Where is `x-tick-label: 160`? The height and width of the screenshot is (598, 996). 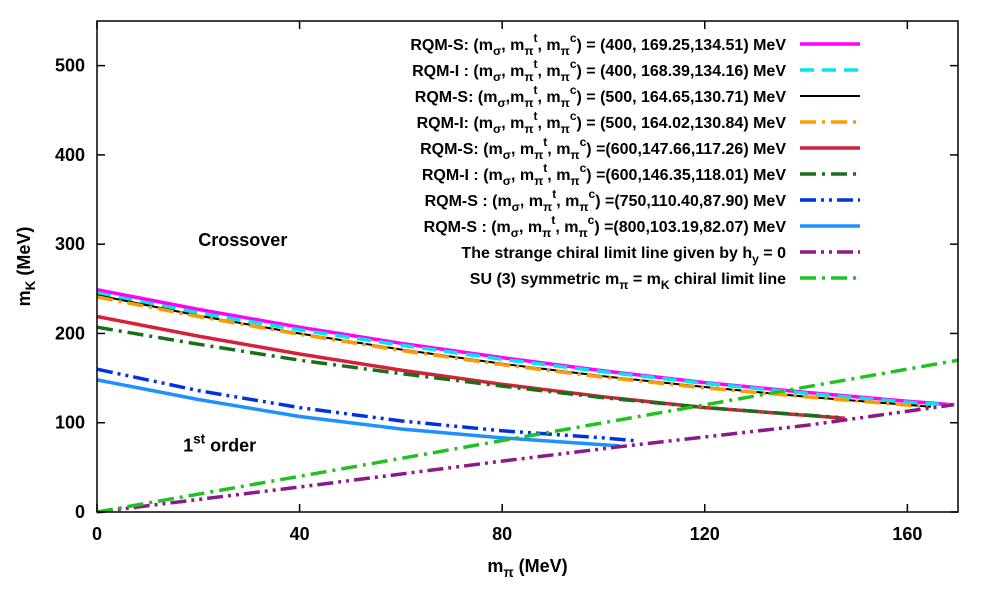
x-tick-label: 160 is located at coordinates (907, 534).